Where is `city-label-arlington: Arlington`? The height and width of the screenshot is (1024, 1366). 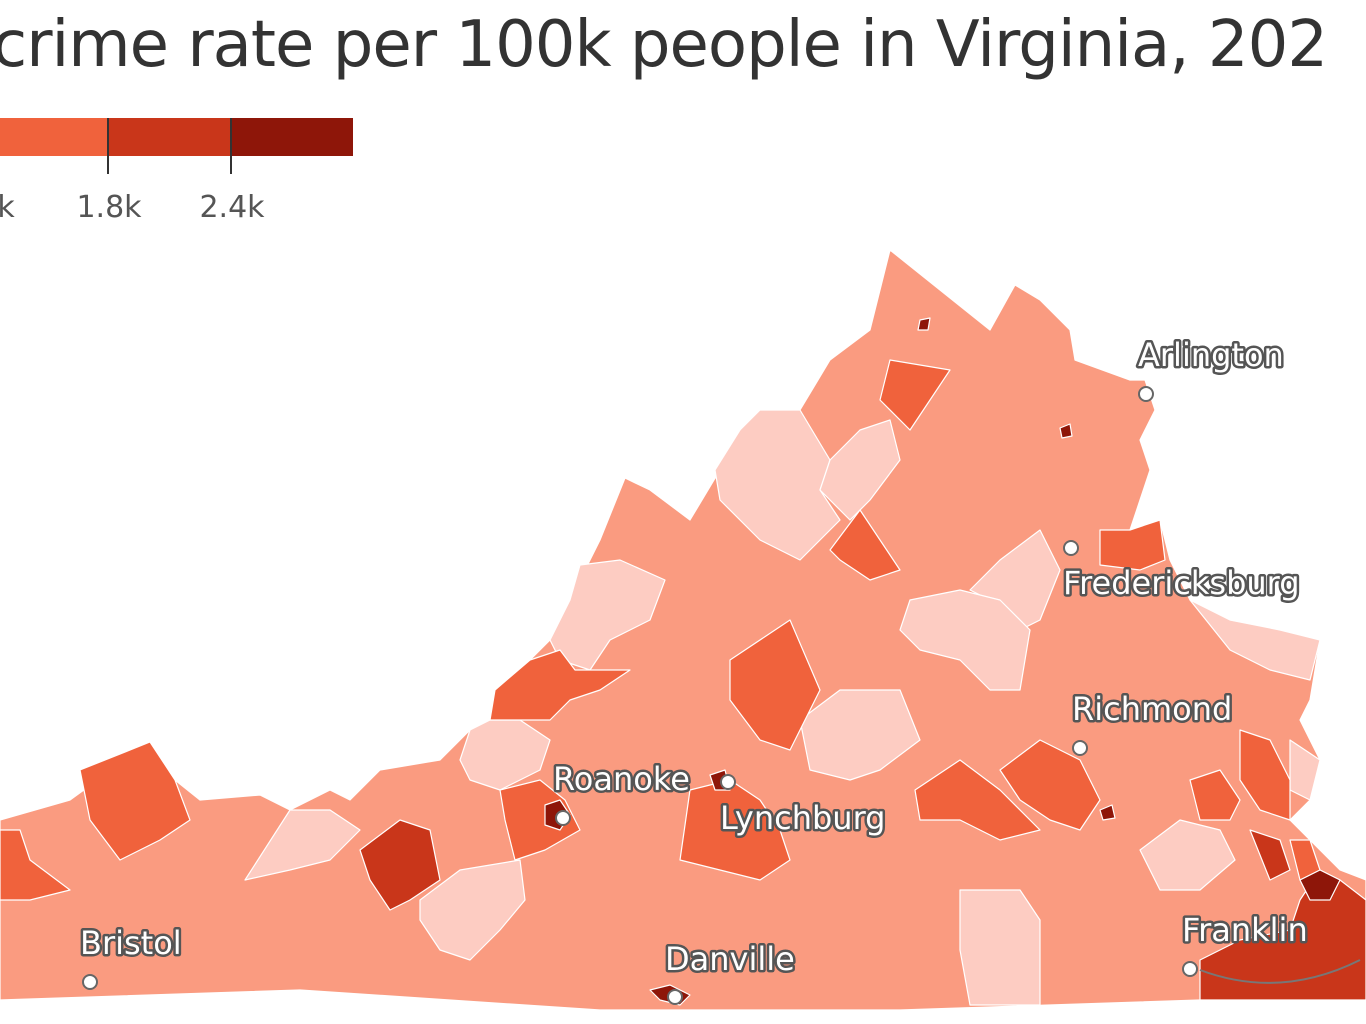
city-label-arlington: Arlington is located at coordinates (1211, 355).